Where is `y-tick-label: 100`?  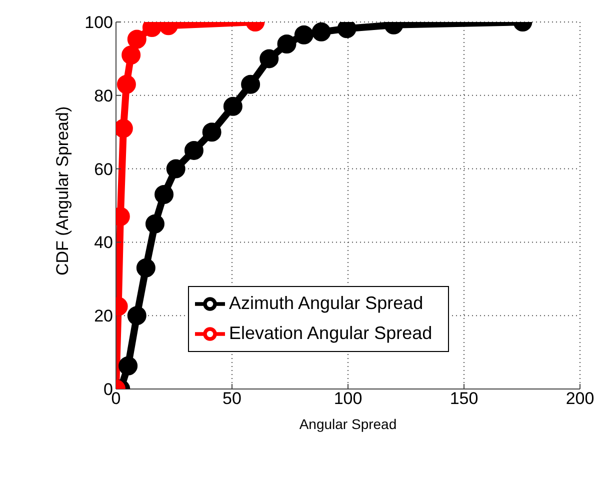
y-tick-label: 100 is located at coordinates (98, 22).